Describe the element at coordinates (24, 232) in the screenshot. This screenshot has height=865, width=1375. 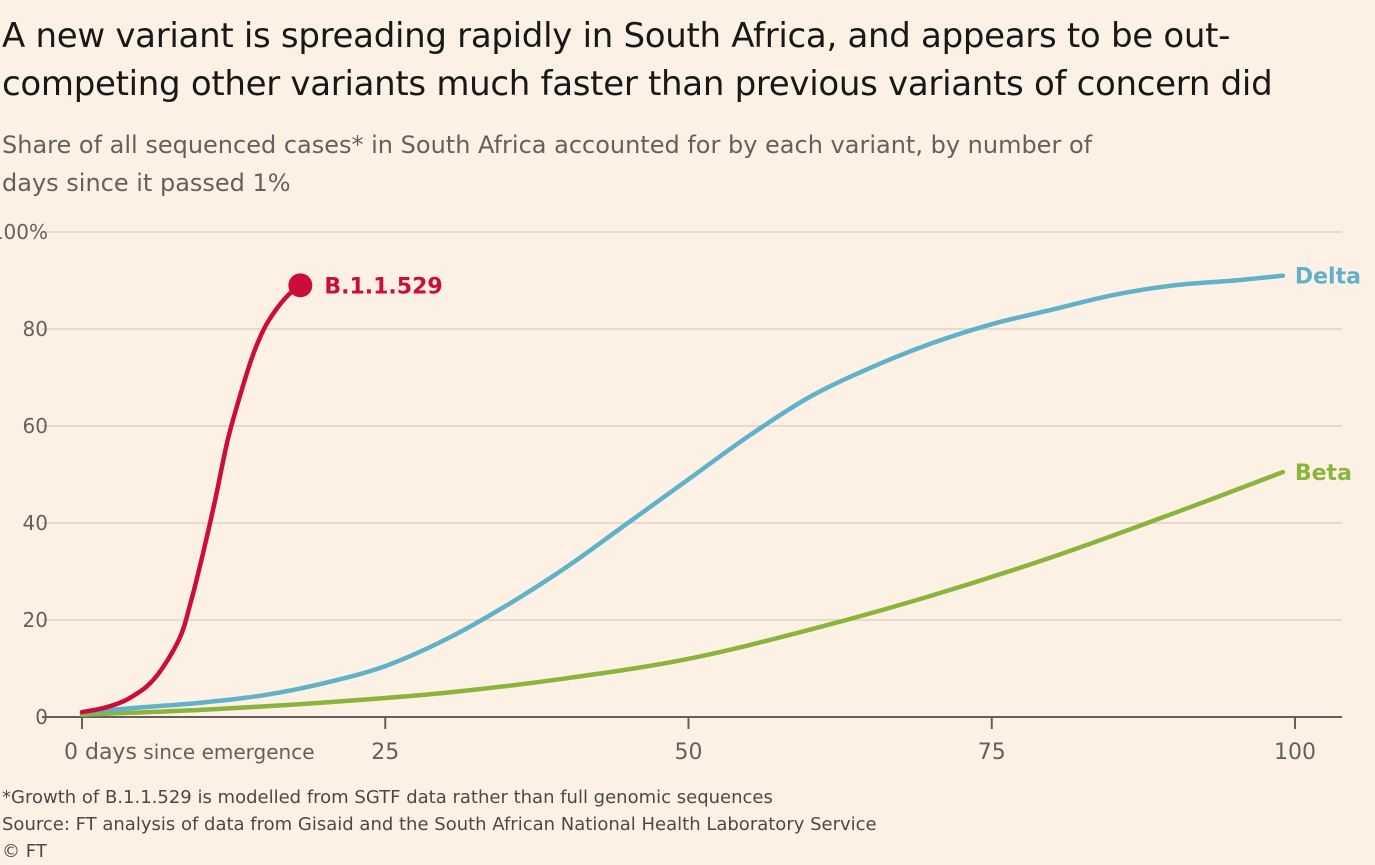
I see `y-tick-label: 100%` at that location.